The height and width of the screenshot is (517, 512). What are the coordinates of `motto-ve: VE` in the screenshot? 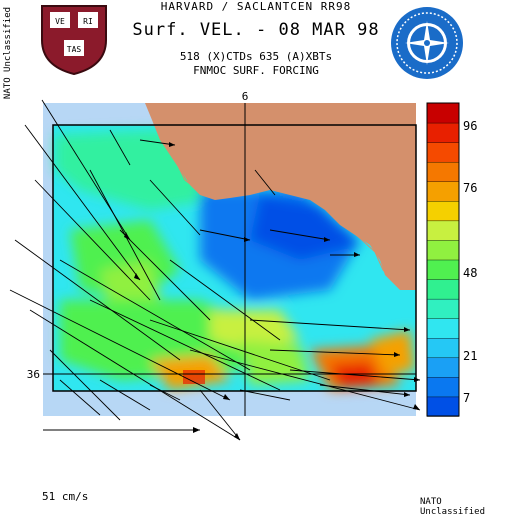 It's located at (60, 21).